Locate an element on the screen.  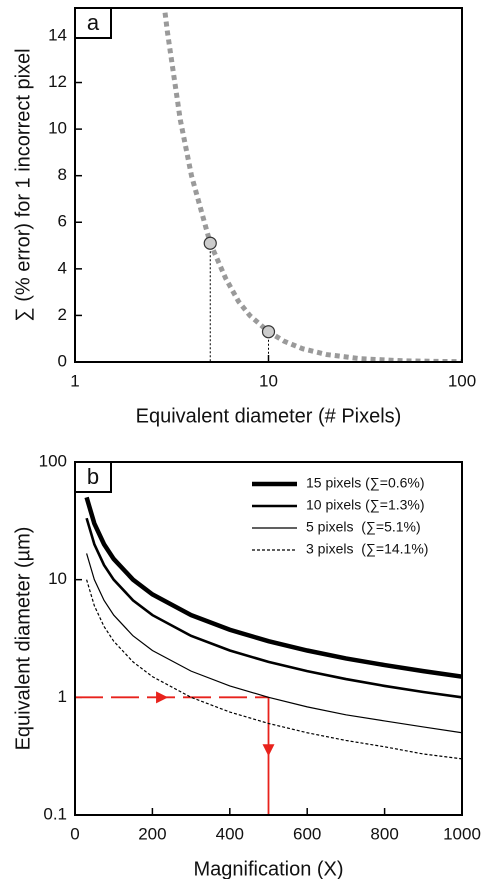
legend-label: 10 pixels (∑=1.3%) is located at coordinates (365, 505).